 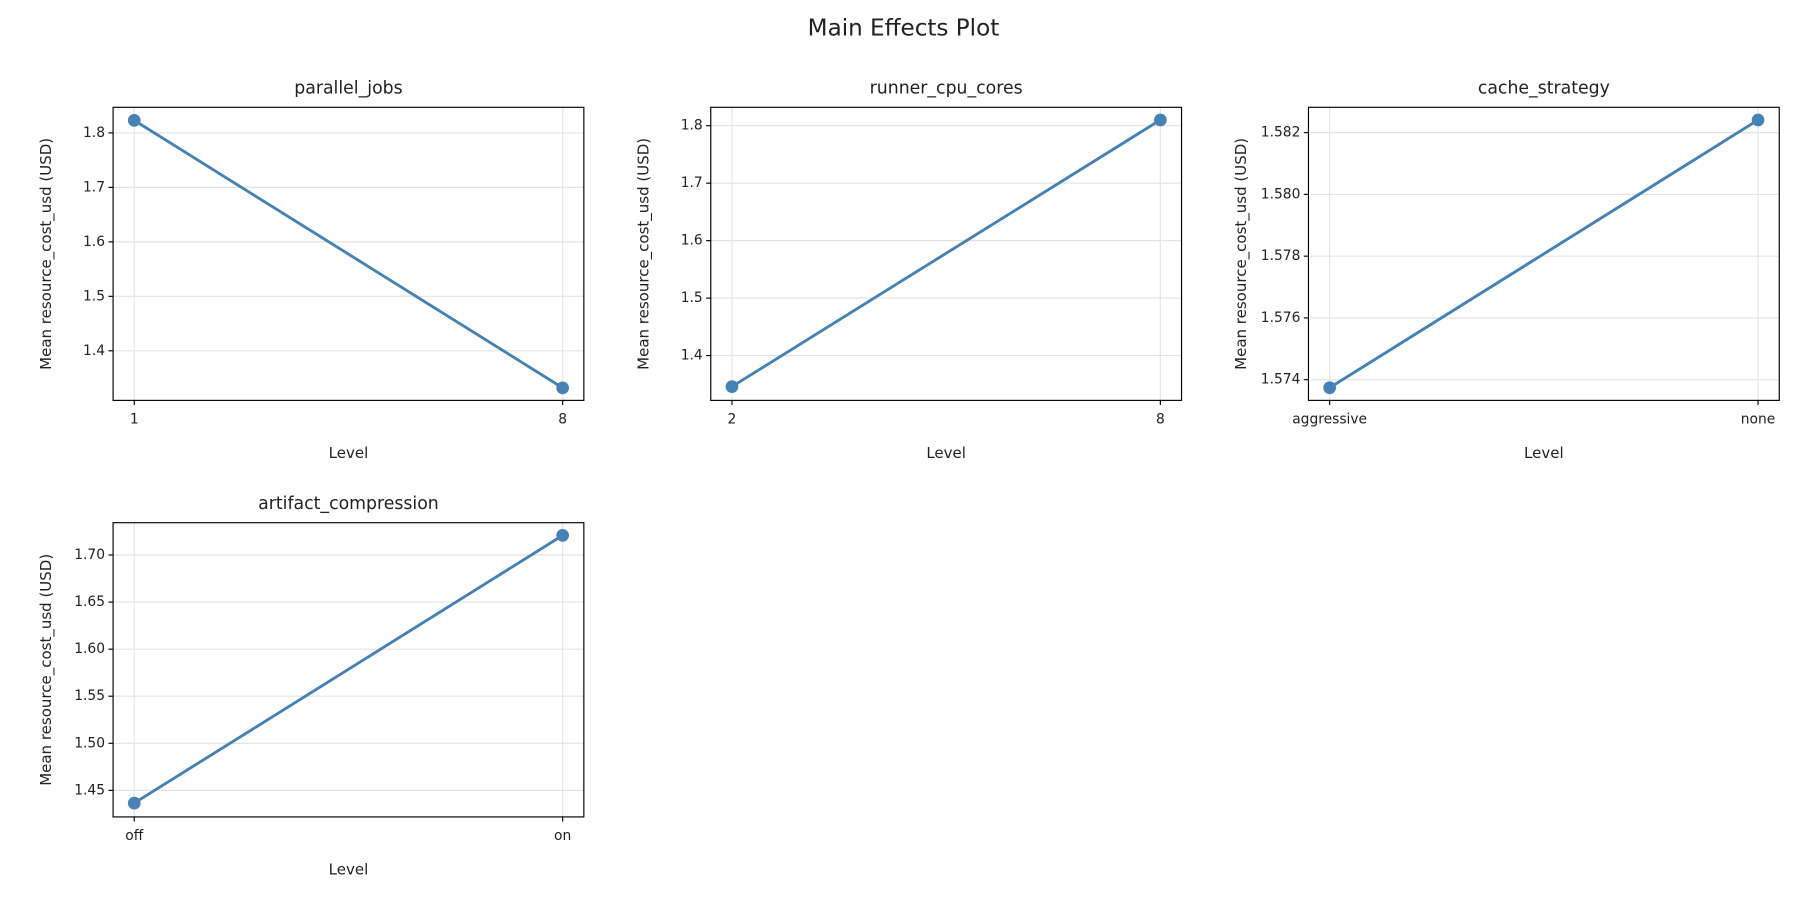 What do you see at coordinates (1758, 419) in the screenshot?
I see `x-tick-label: none` at bounding box center [1758, 419].